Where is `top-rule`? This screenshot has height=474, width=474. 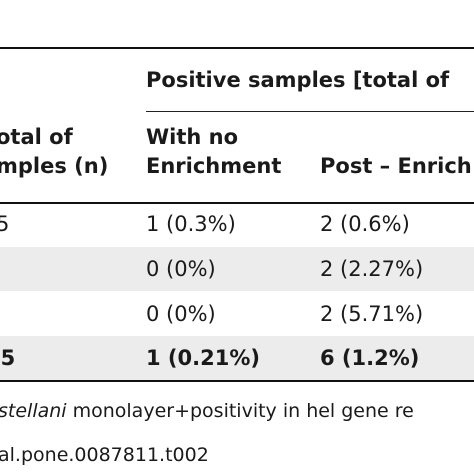 top-rule is located at coordinates (237, 48).